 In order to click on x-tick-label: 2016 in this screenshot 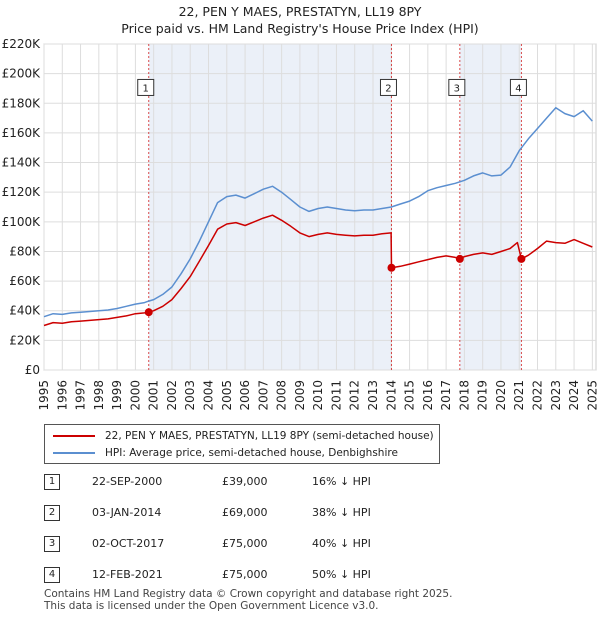, I will do `click(428, 395)`.